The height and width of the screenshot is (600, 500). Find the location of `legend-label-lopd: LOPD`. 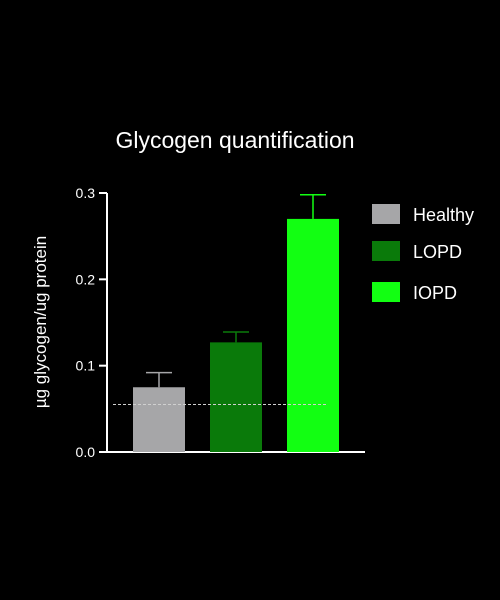

legend-label-lopd: LOPD is located at coordinates (437, 252).